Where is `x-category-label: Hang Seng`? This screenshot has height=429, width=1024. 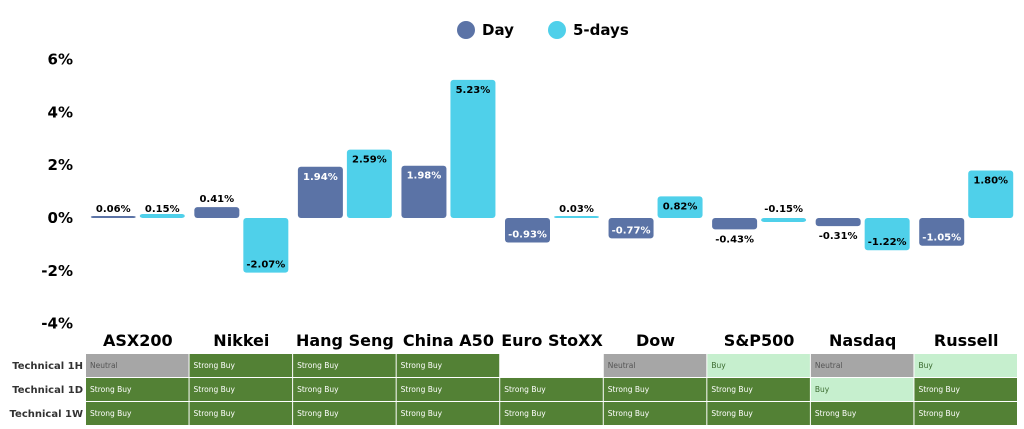 x-category-label: Hang Seng is located at coordinates (345, 340).